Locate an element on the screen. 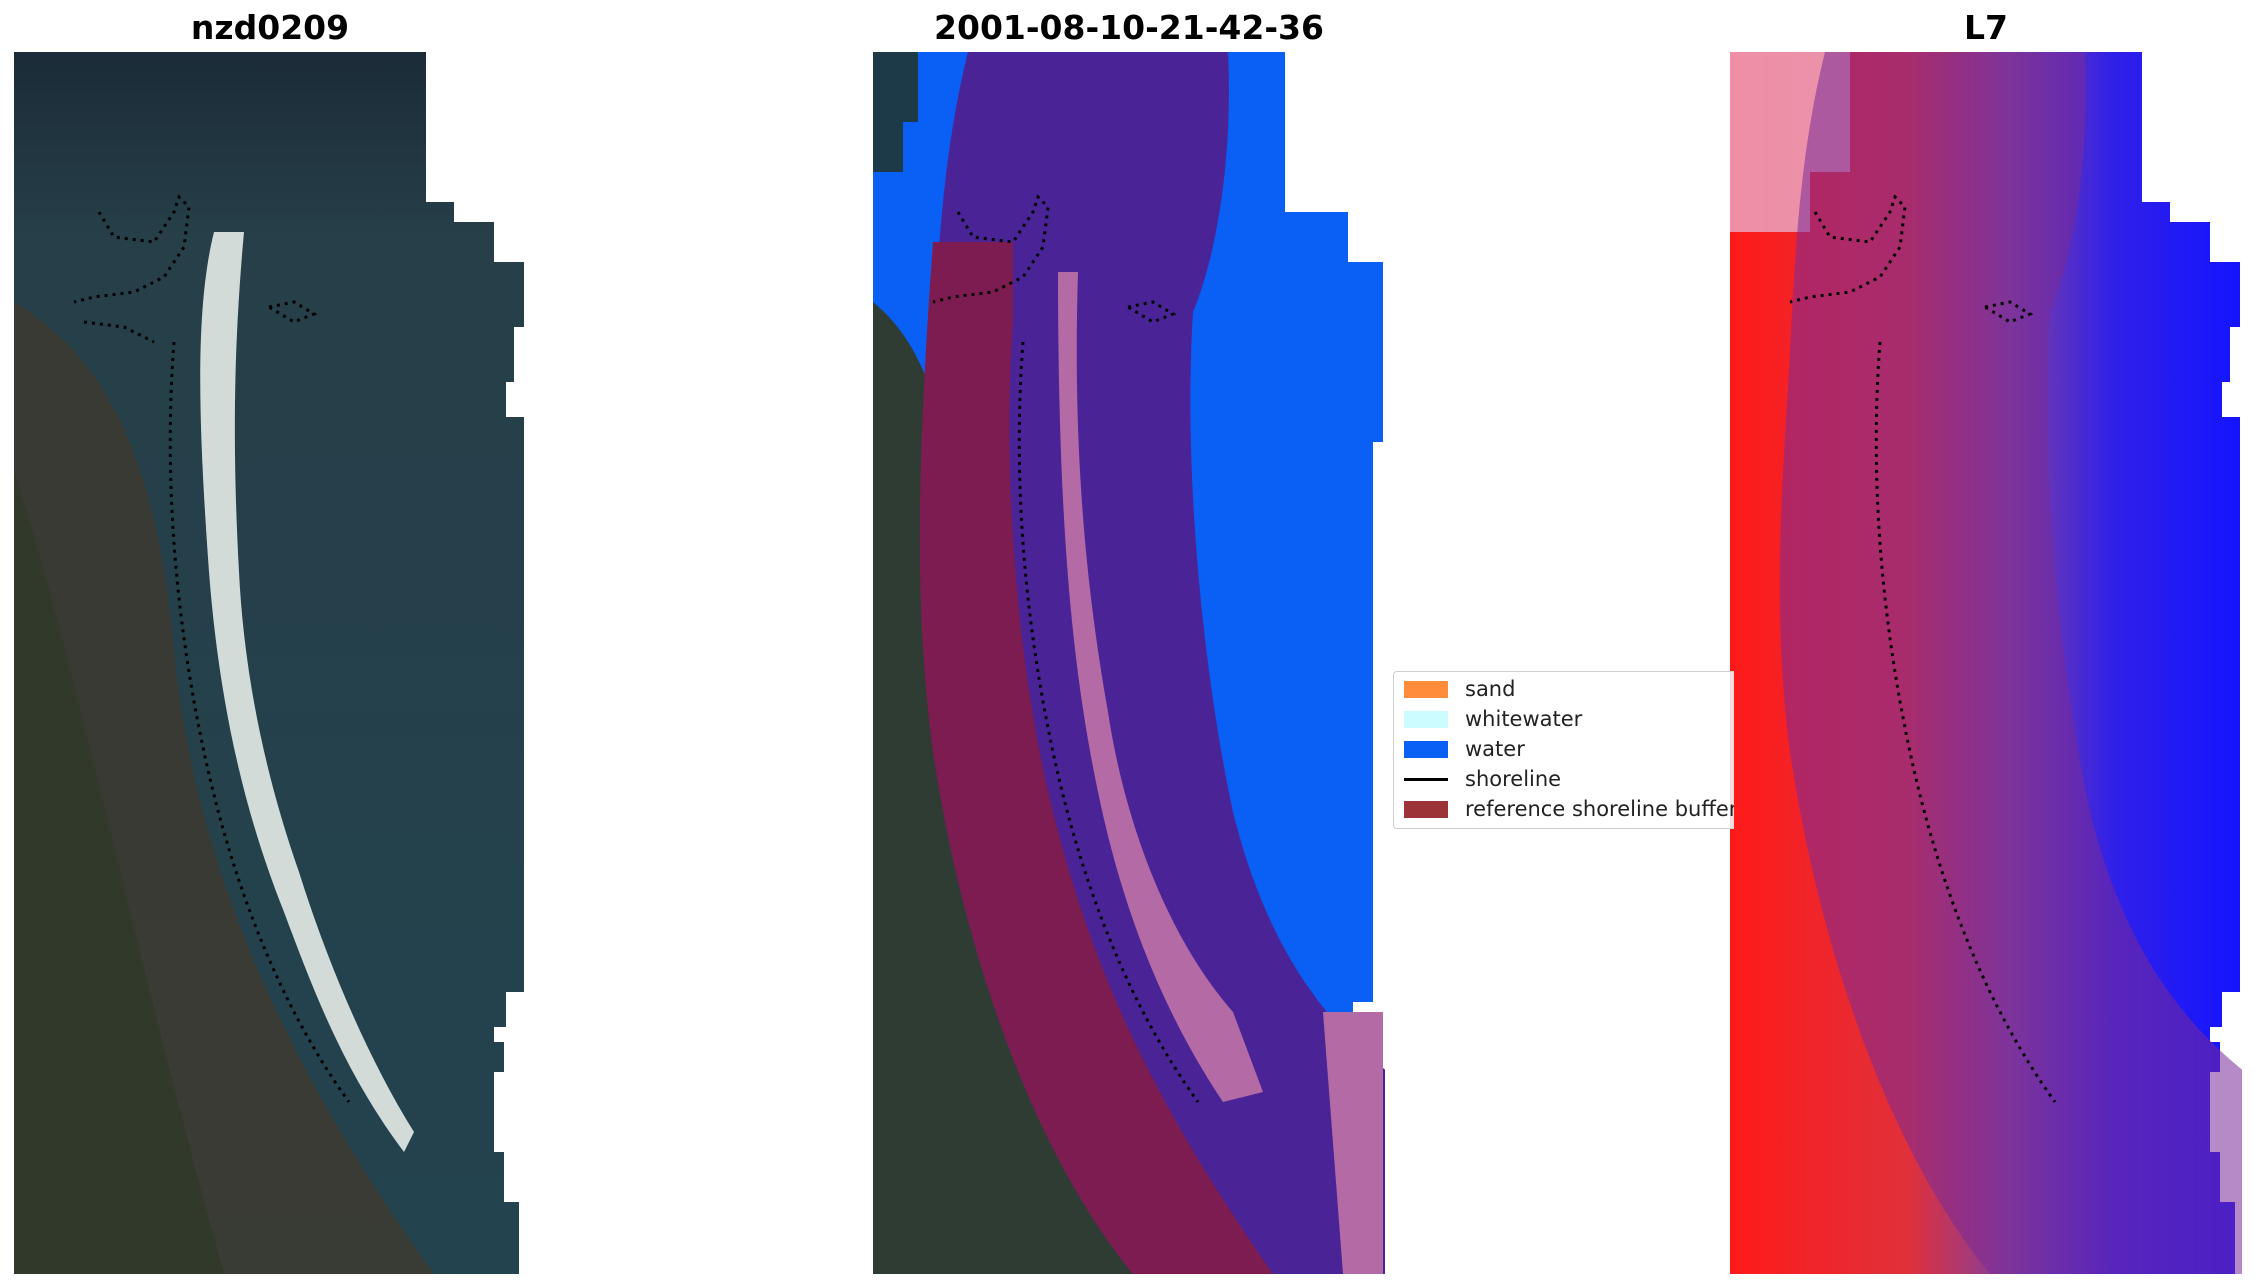 The image size is (2256, 1283). legend-label: whitewater is located at coordinates (1524, 719).